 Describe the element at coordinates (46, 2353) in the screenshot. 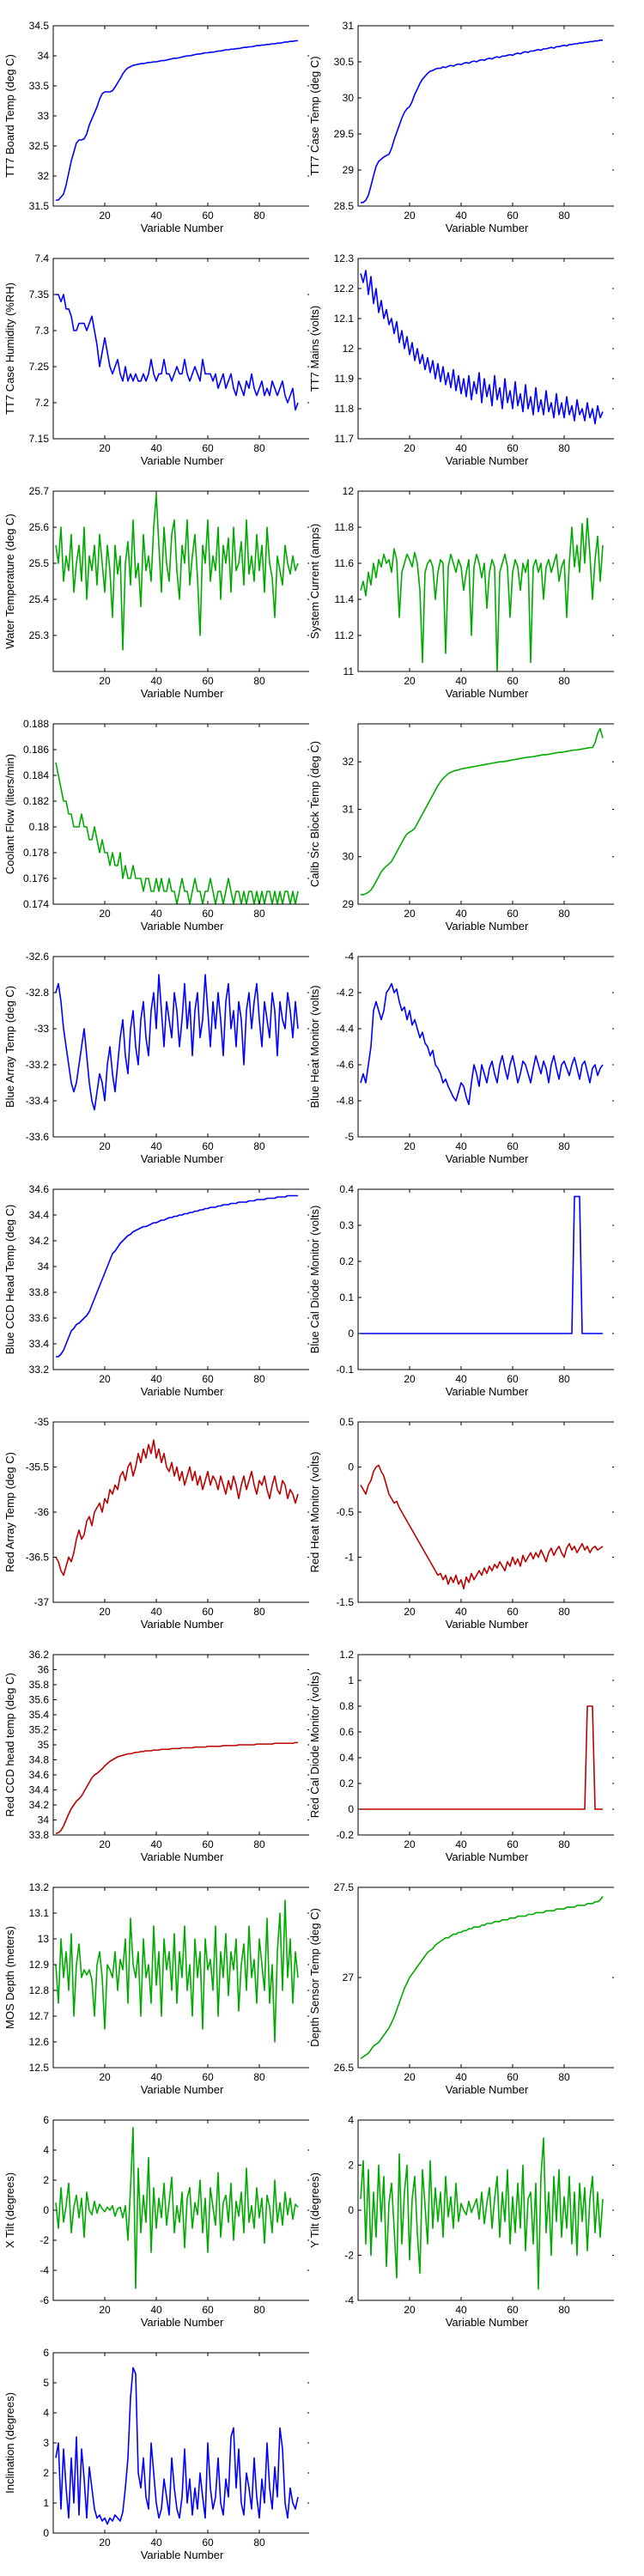

I see `y-tick-label: 6` at that location.